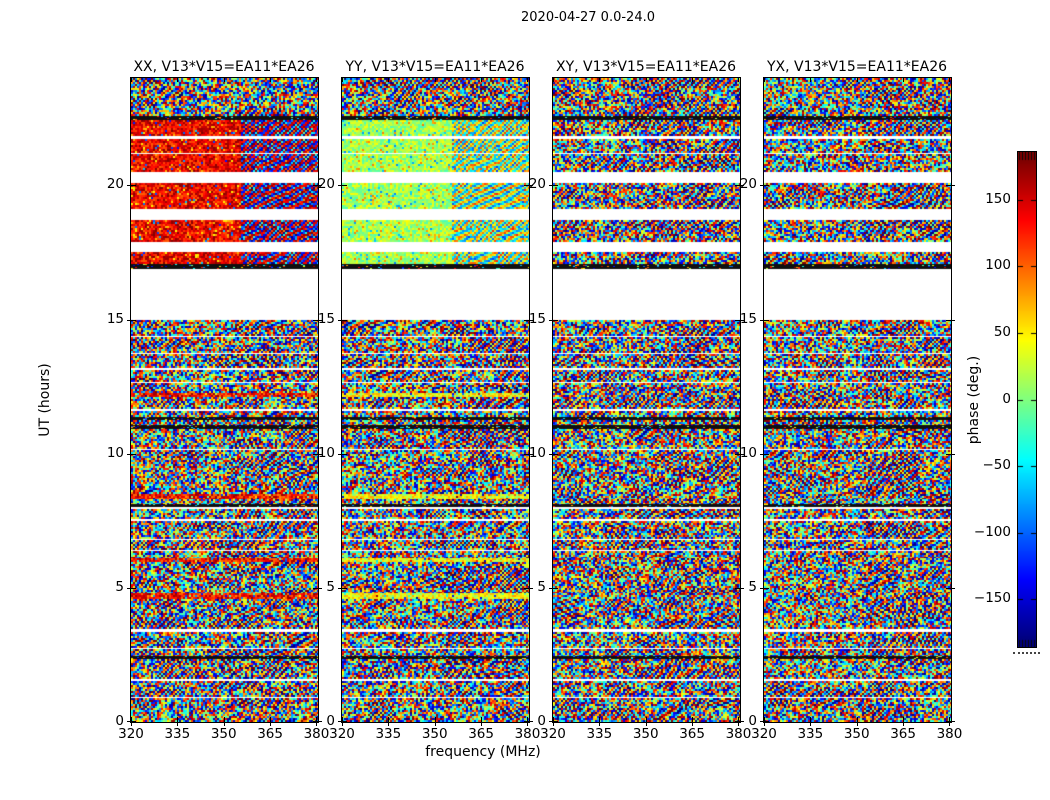  Describe the element at coordinates (997, 465) in the screenshot. I see `colorbar-tick-label: −50` at that location.